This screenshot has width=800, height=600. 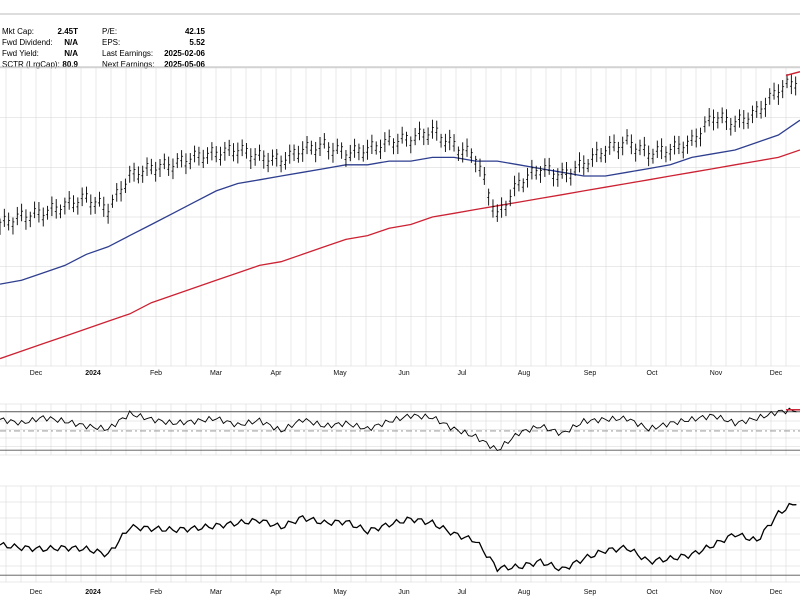 What do you see at coordinates (153, 31) in the screenshot?
I see `stat-row: P/E: 42.15` at bounding box center [153, 31].